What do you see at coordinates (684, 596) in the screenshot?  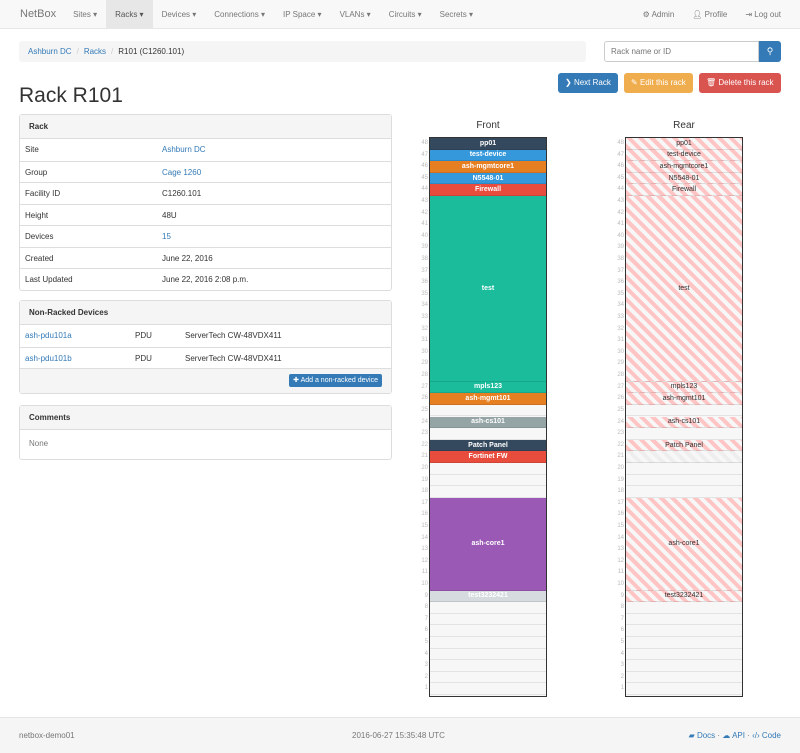 I see `rack-device-rear: test3232421` at bounding box center [684, 596].